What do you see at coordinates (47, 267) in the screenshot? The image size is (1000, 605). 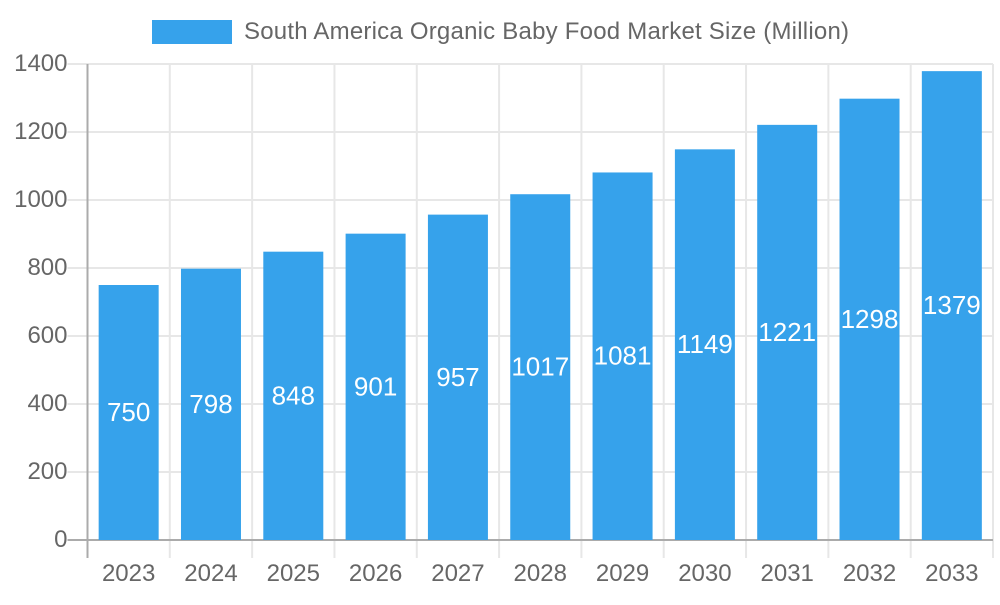 I see `svg-text: 800` at bounding box center [47, 267].